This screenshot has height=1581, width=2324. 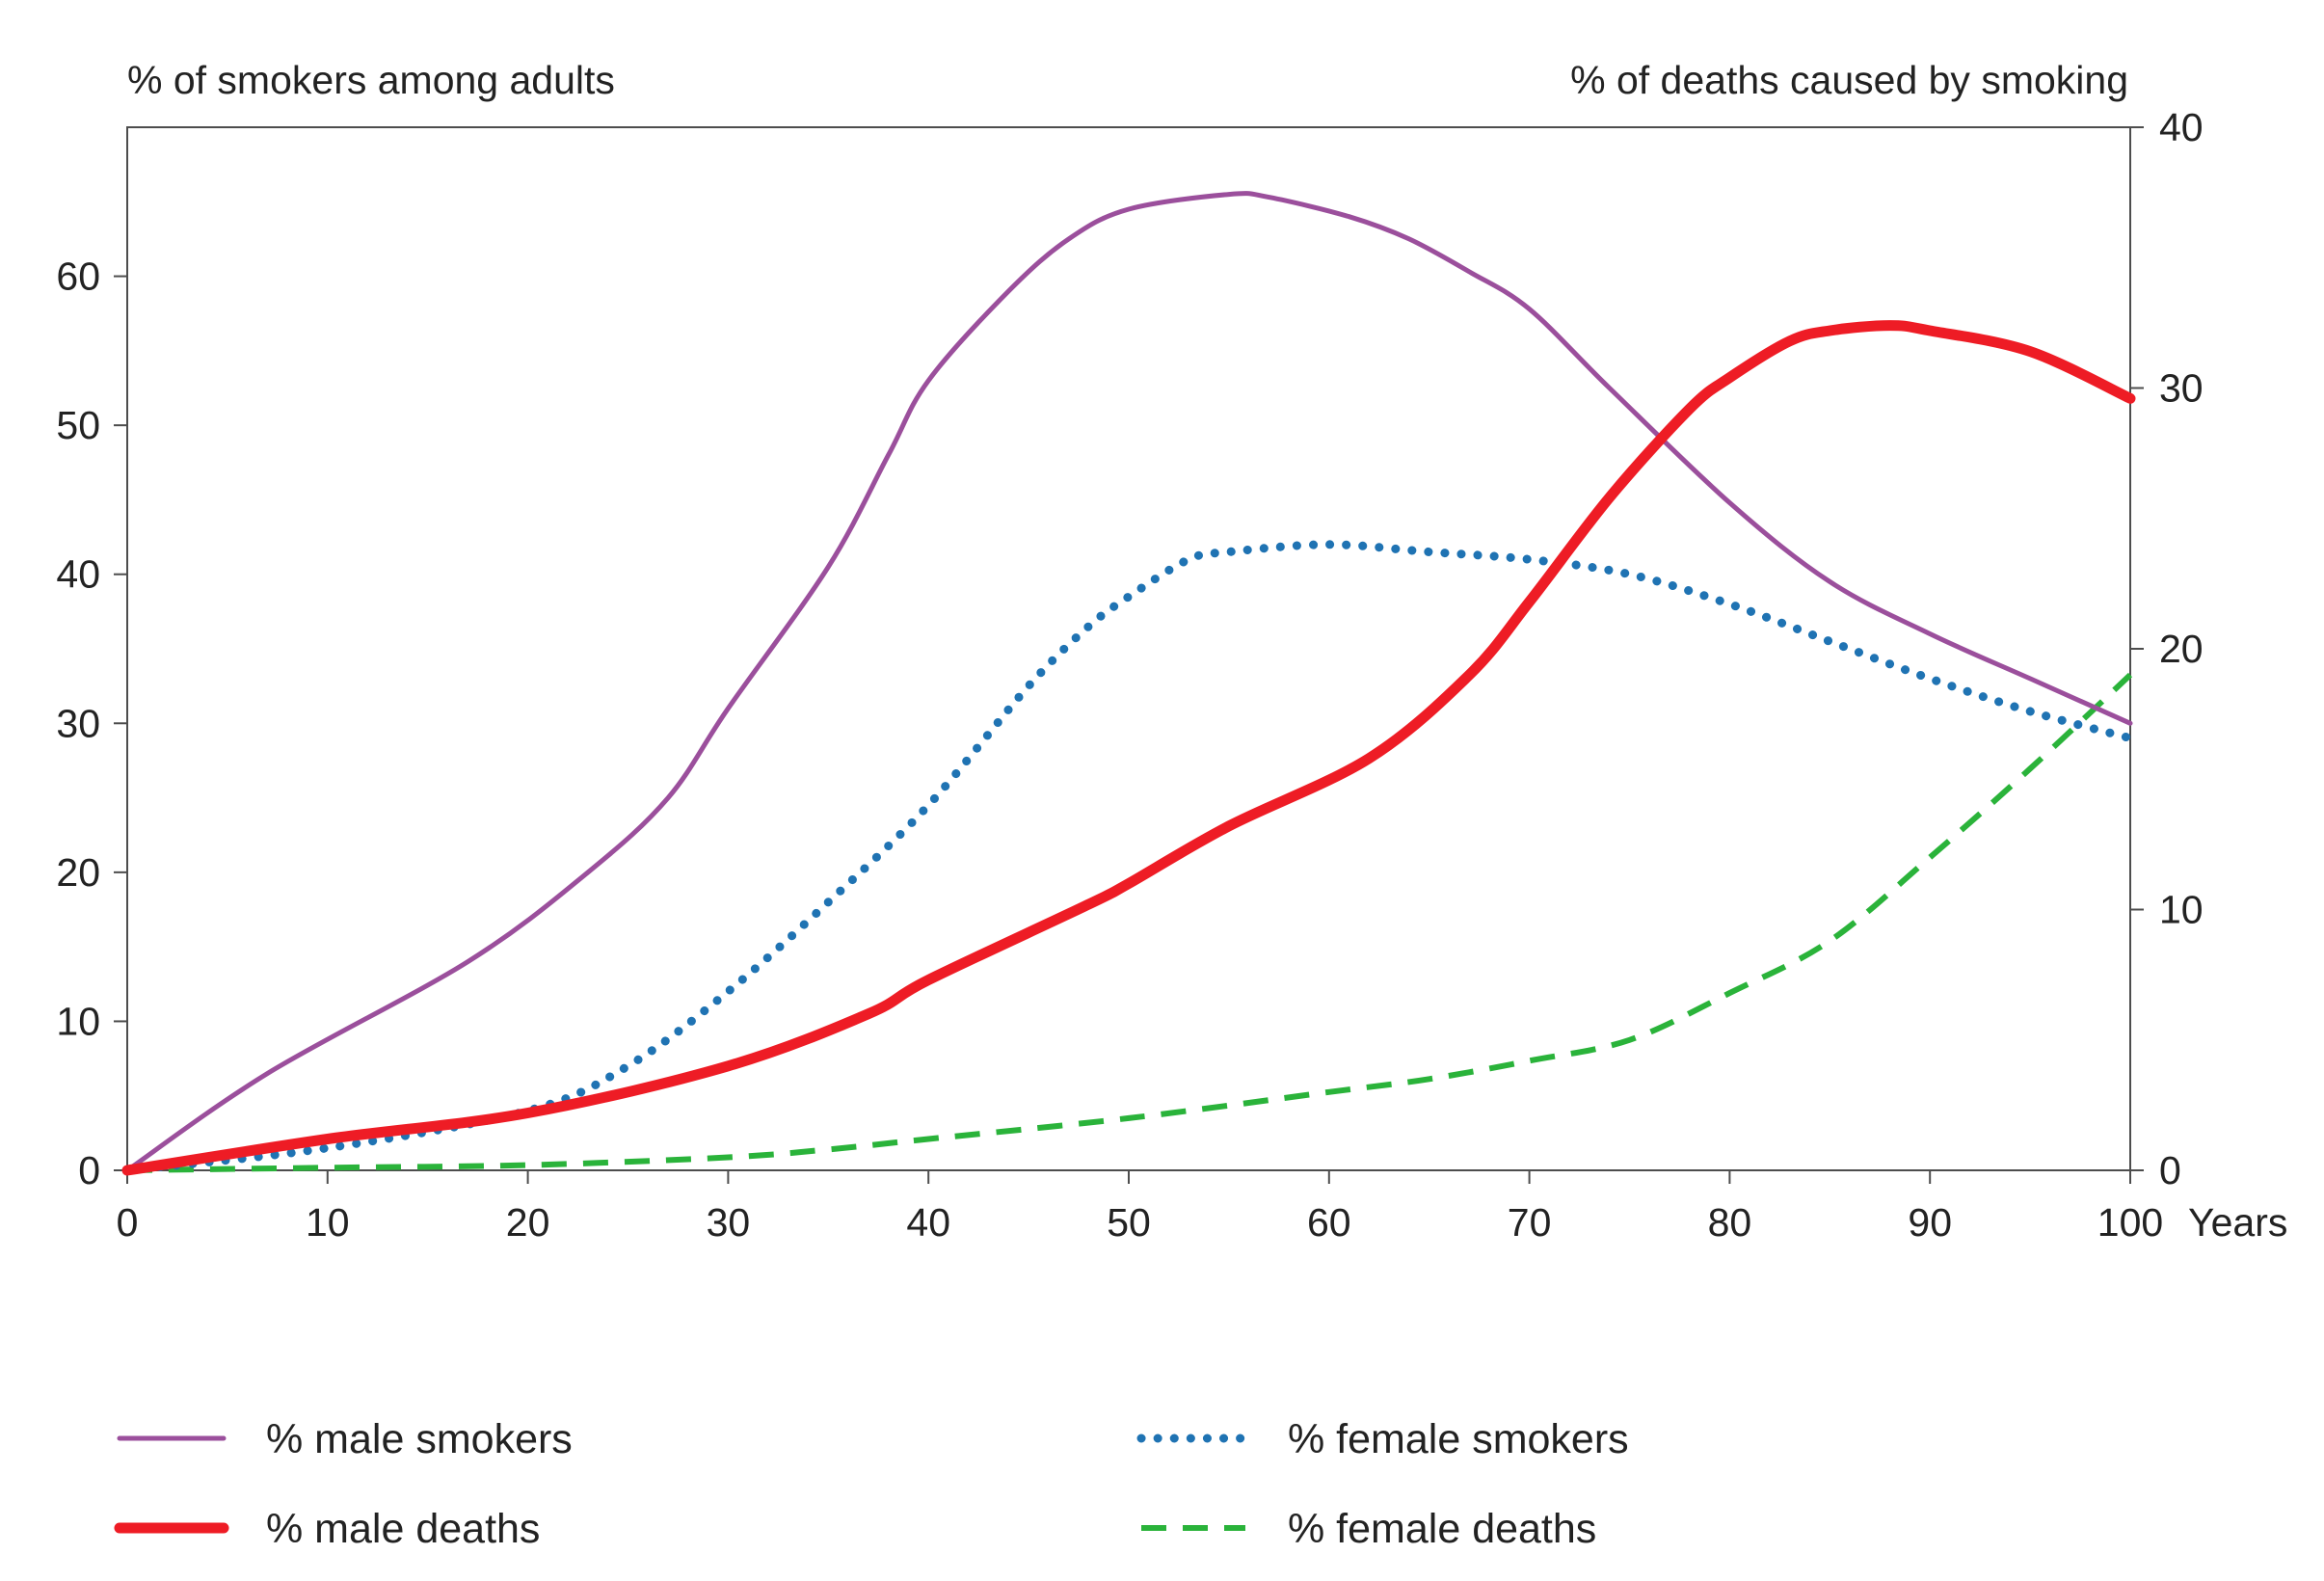 What do you see at coordinates (419, 1439) in the screenshot?
I see `legend-label-0: % male smokers` at bounding box center [419, 1439].